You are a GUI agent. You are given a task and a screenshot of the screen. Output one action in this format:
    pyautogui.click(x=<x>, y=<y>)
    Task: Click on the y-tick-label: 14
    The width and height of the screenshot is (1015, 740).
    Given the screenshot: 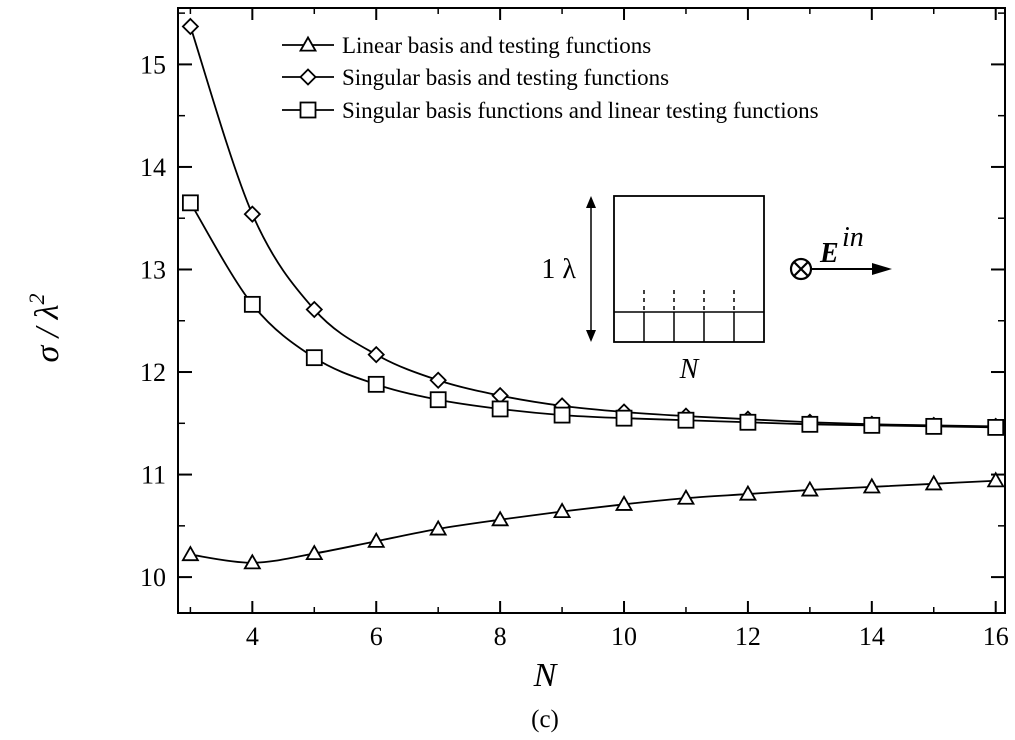 What is the action you would take?
    pyautogui.click(x=153, y=167)
    